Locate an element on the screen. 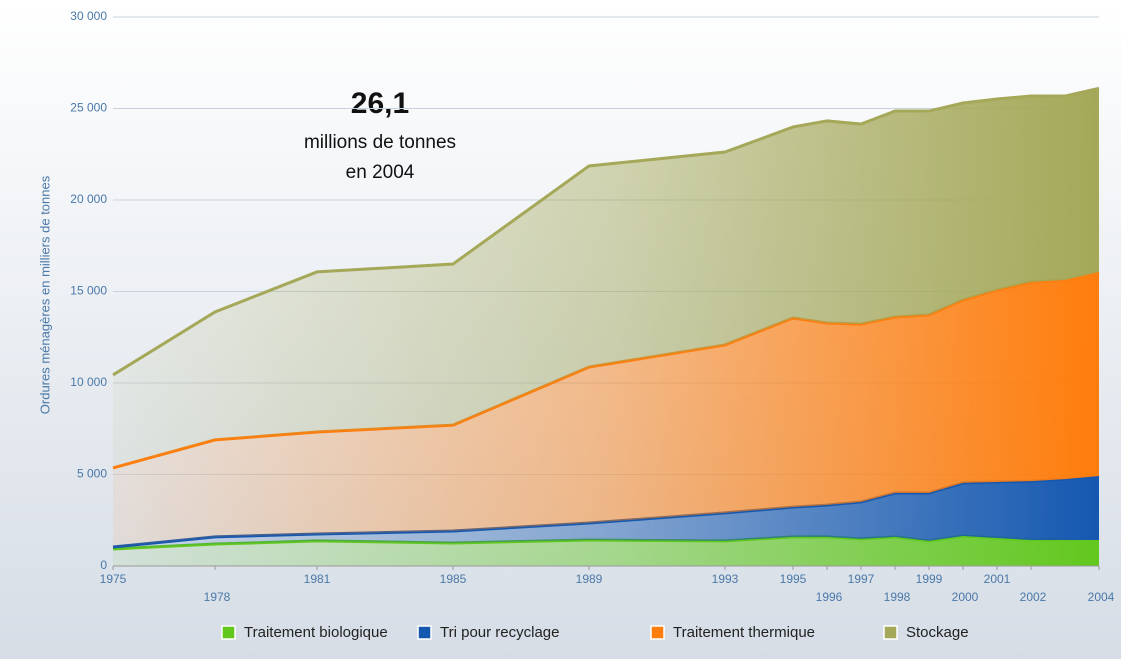  legend-label: Traitement thermique is located at coordinates (744, 632).